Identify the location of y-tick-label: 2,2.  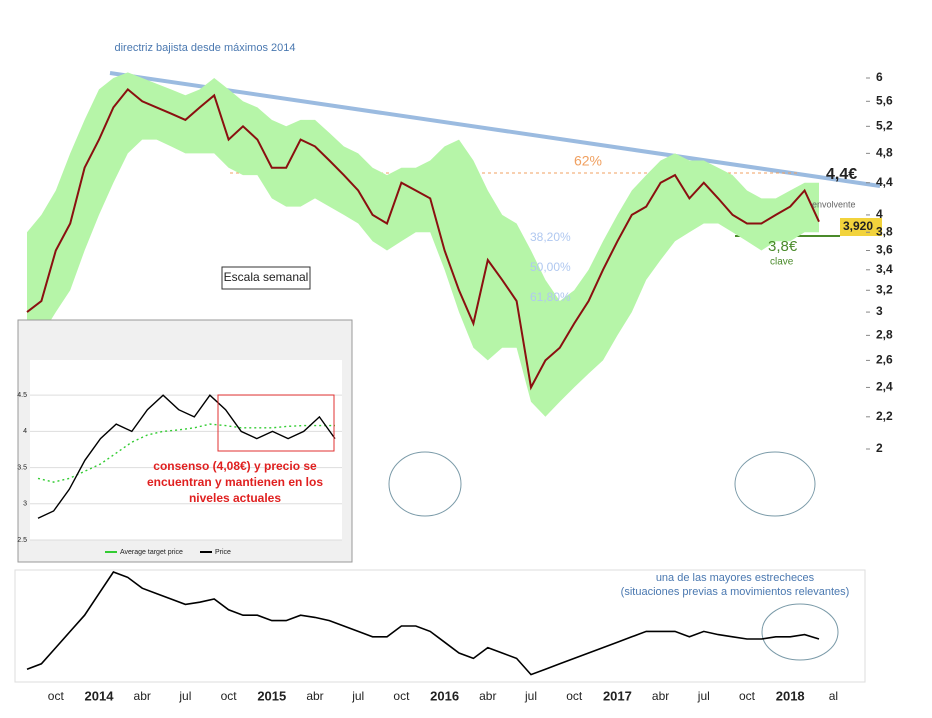
(884, 416).